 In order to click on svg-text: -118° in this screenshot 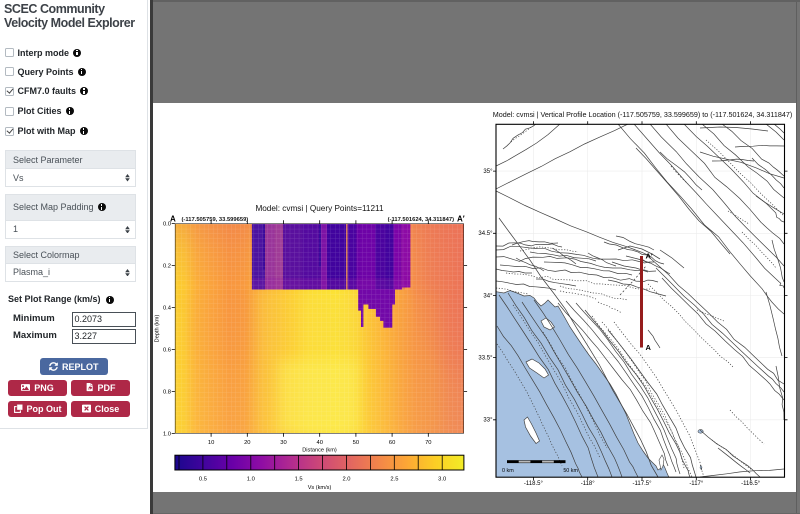, I will do `click(588, 484)`.